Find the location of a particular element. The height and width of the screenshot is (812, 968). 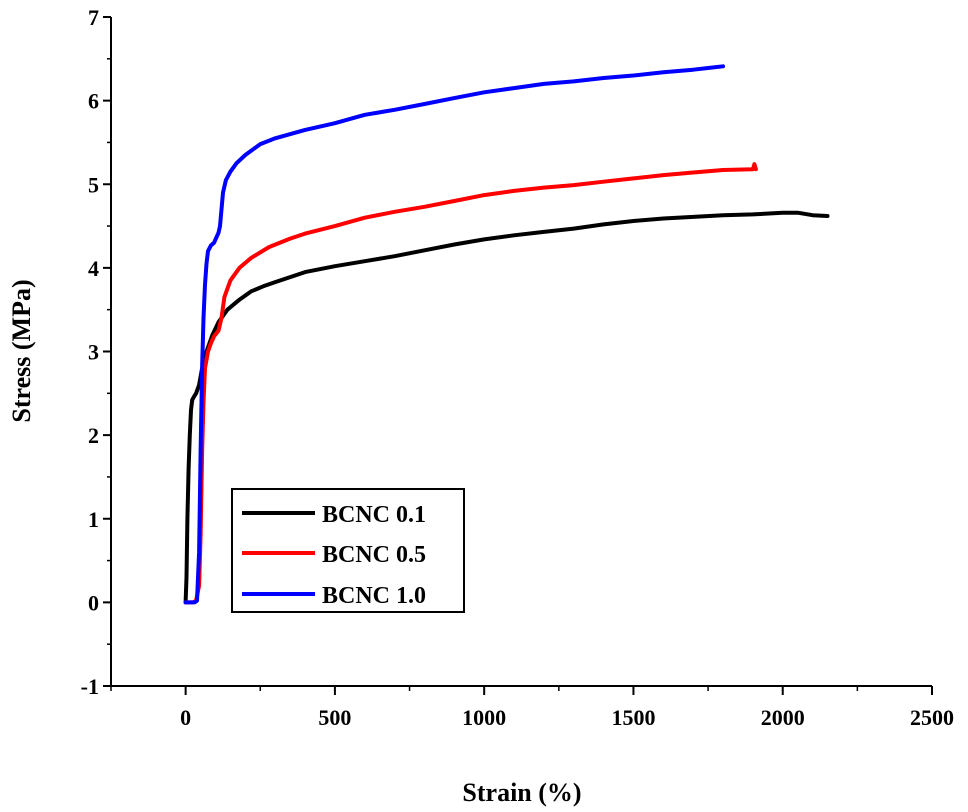

x-tick-label: 1000 is located at coordinates (484, 717).